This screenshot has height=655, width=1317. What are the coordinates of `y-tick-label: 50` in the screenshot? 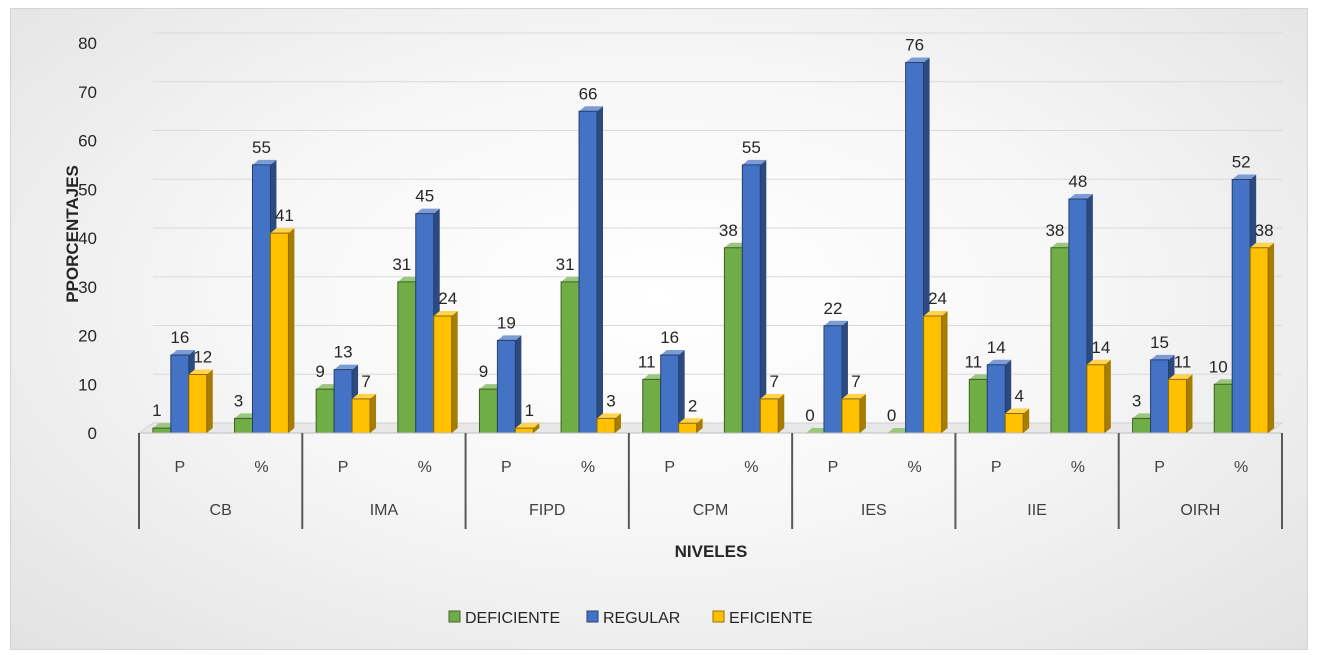 It's located at (87, 189).